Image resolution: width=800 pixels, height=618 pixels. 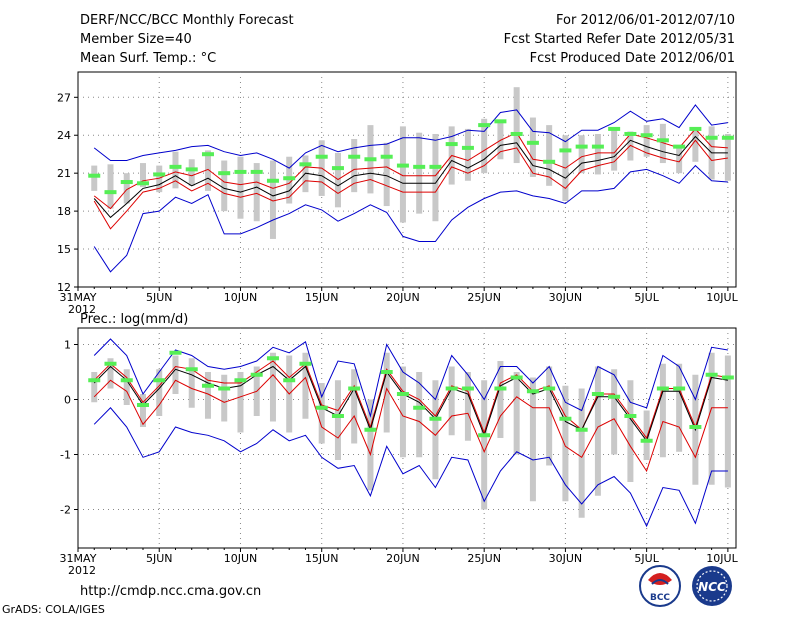 I want to click on y-tick-label: 15, so click(x=64, y=249).